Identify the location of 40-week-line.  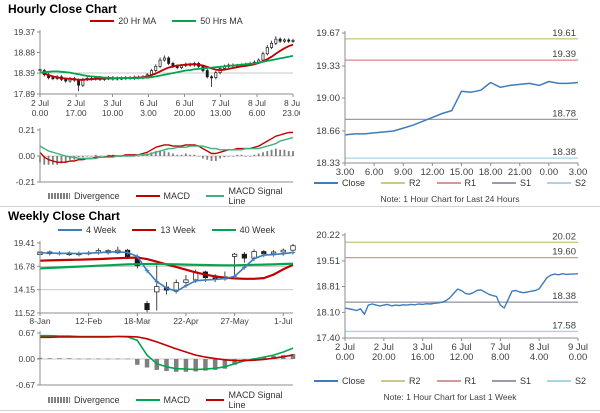
(166, 266).